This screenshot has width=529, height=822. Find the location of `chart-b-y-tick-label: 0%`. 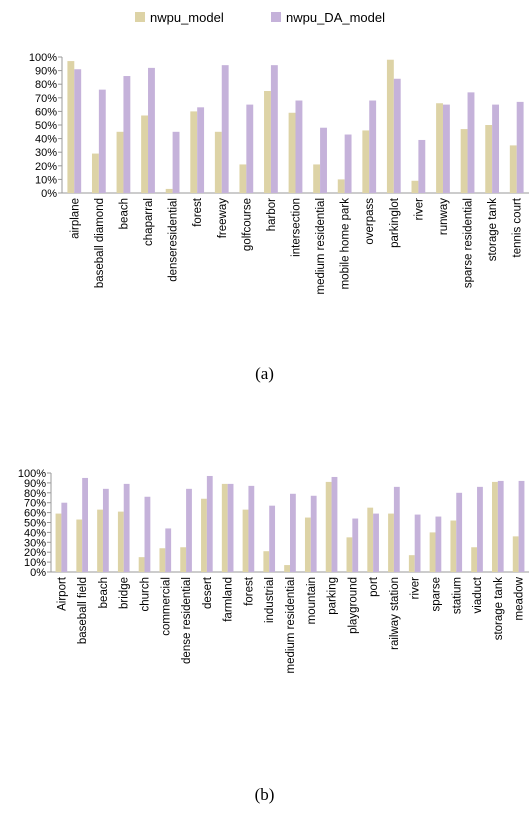

chart-b-y-tick-label: 0% is located at coordinates (38, 573).